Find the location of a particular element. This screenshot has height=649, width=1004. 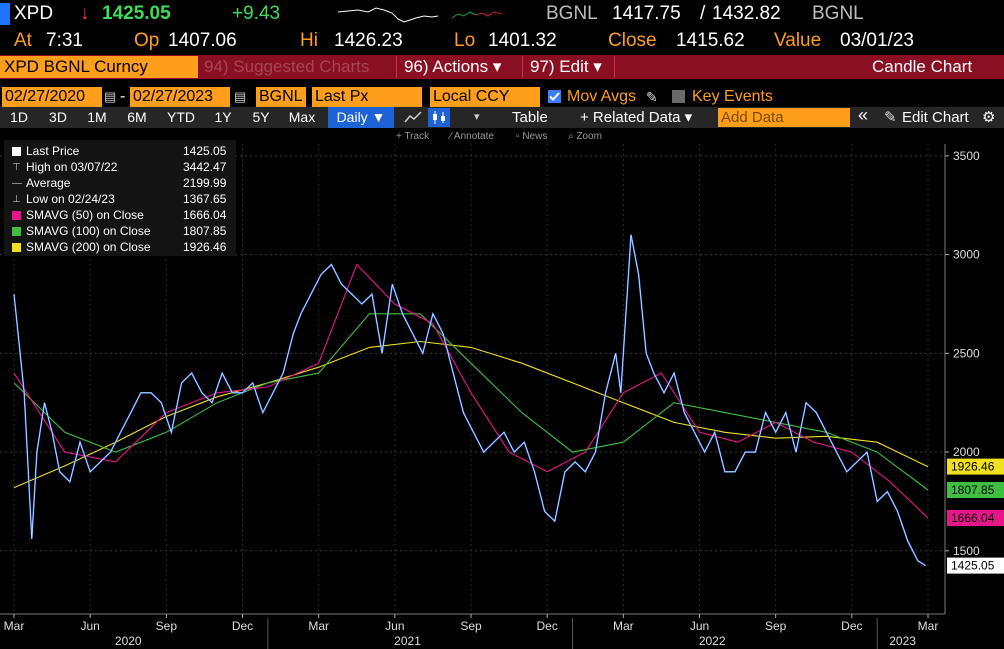

mov-avgs-checkbox is located at coordinates (554, 96).